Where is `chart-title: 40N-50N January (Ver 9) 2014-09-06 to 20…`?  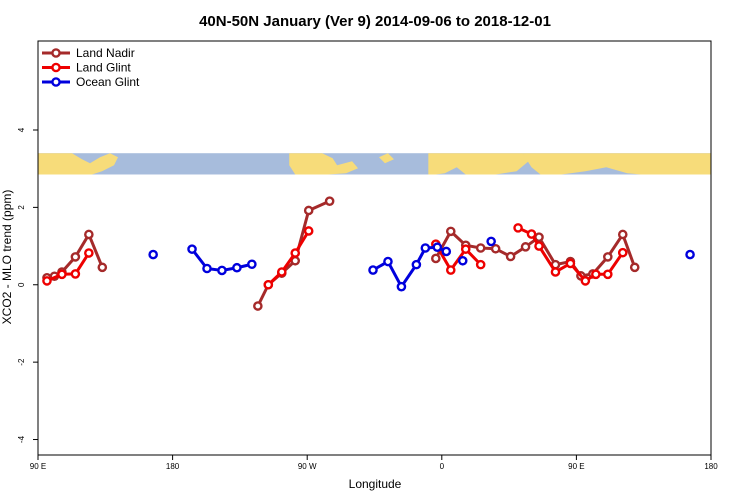 chart-title: 40N-50N January (Ver 9) 2014-09-06 to 20… is located at coordinates (375, 21).